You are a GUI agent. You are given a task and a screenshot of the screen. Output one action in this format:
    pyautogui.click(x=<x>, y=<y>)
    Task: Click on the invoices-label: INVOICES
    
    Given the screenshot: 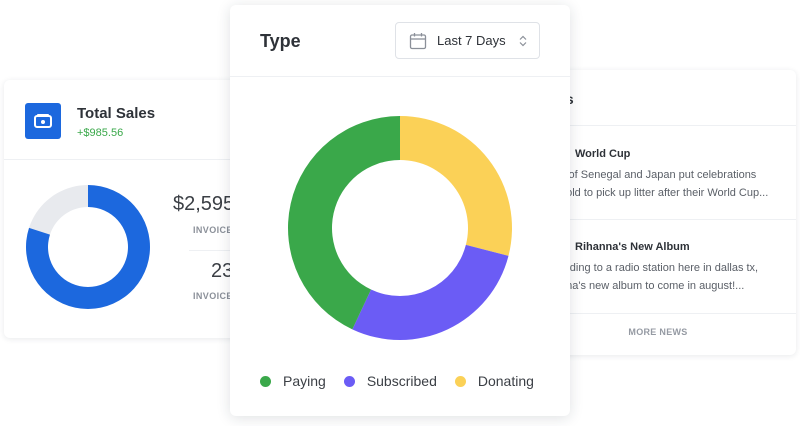 What is the action you would take?
    pyautogui.click(x=216, y=296)
    